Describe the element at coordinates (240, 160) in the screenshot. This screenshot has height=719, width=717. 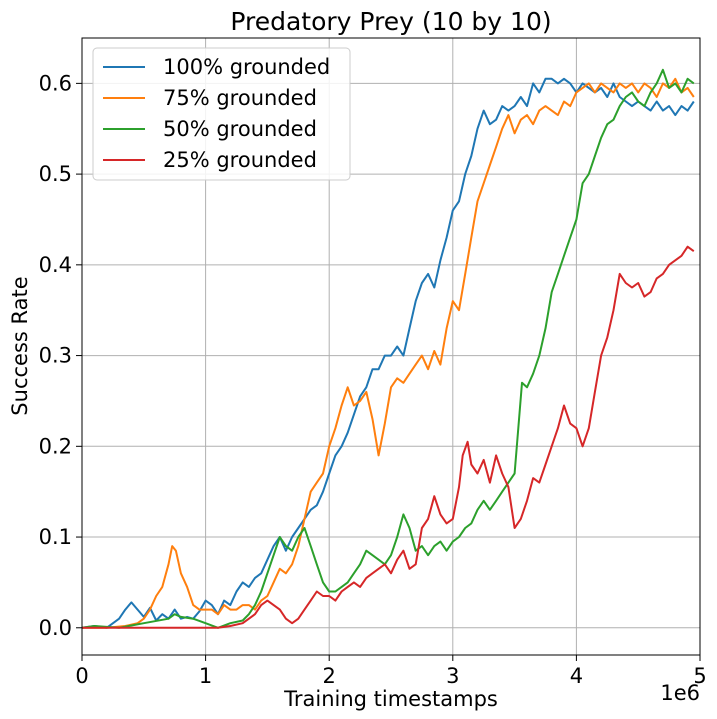
I see `legend-label: 25% grounded` at that location.